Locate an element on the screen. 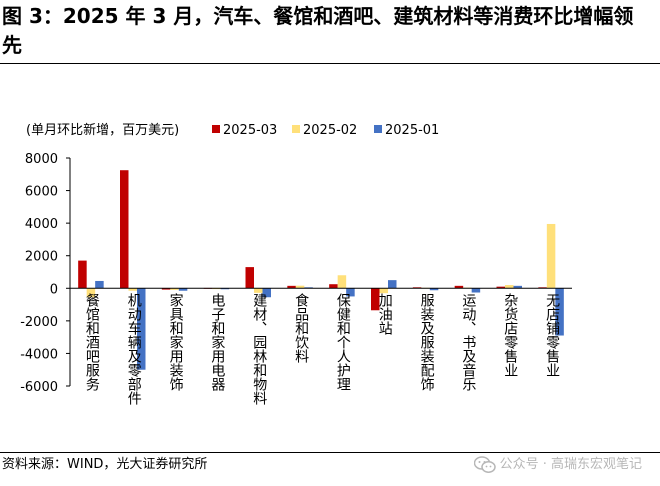 This screenshot has height=486, width=660. y-tick-label: -4000 is located at coordinates (39, 354).